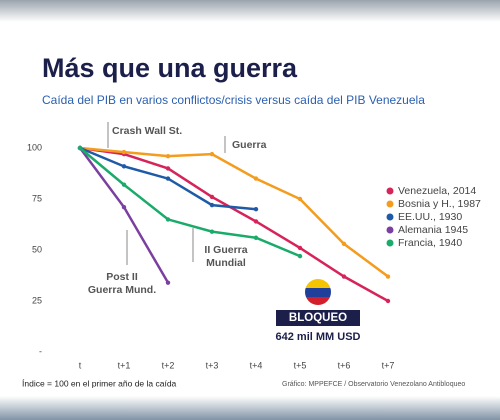 The width and height of the screenshot is (500, 420). Describe the element at coordinates (250, 408) in the screenshot. I see `bottom-band` at that location.